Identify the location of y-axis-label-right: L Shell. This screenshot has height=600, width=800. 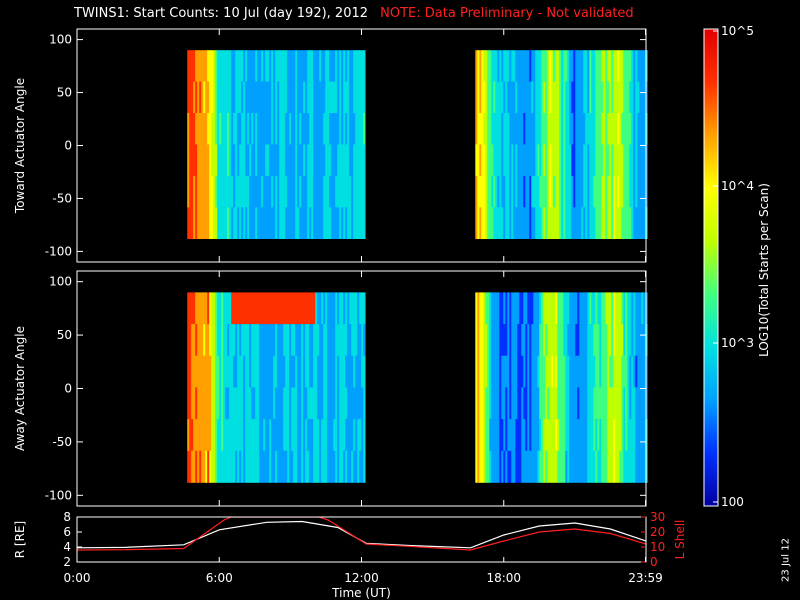
(680, 540).